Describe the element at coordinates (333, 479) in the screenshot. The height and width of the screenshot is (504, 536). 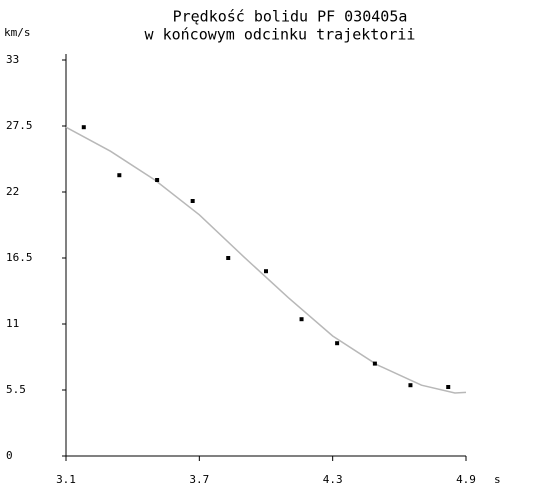
I see `x-tick-label: 4.3` at that location.